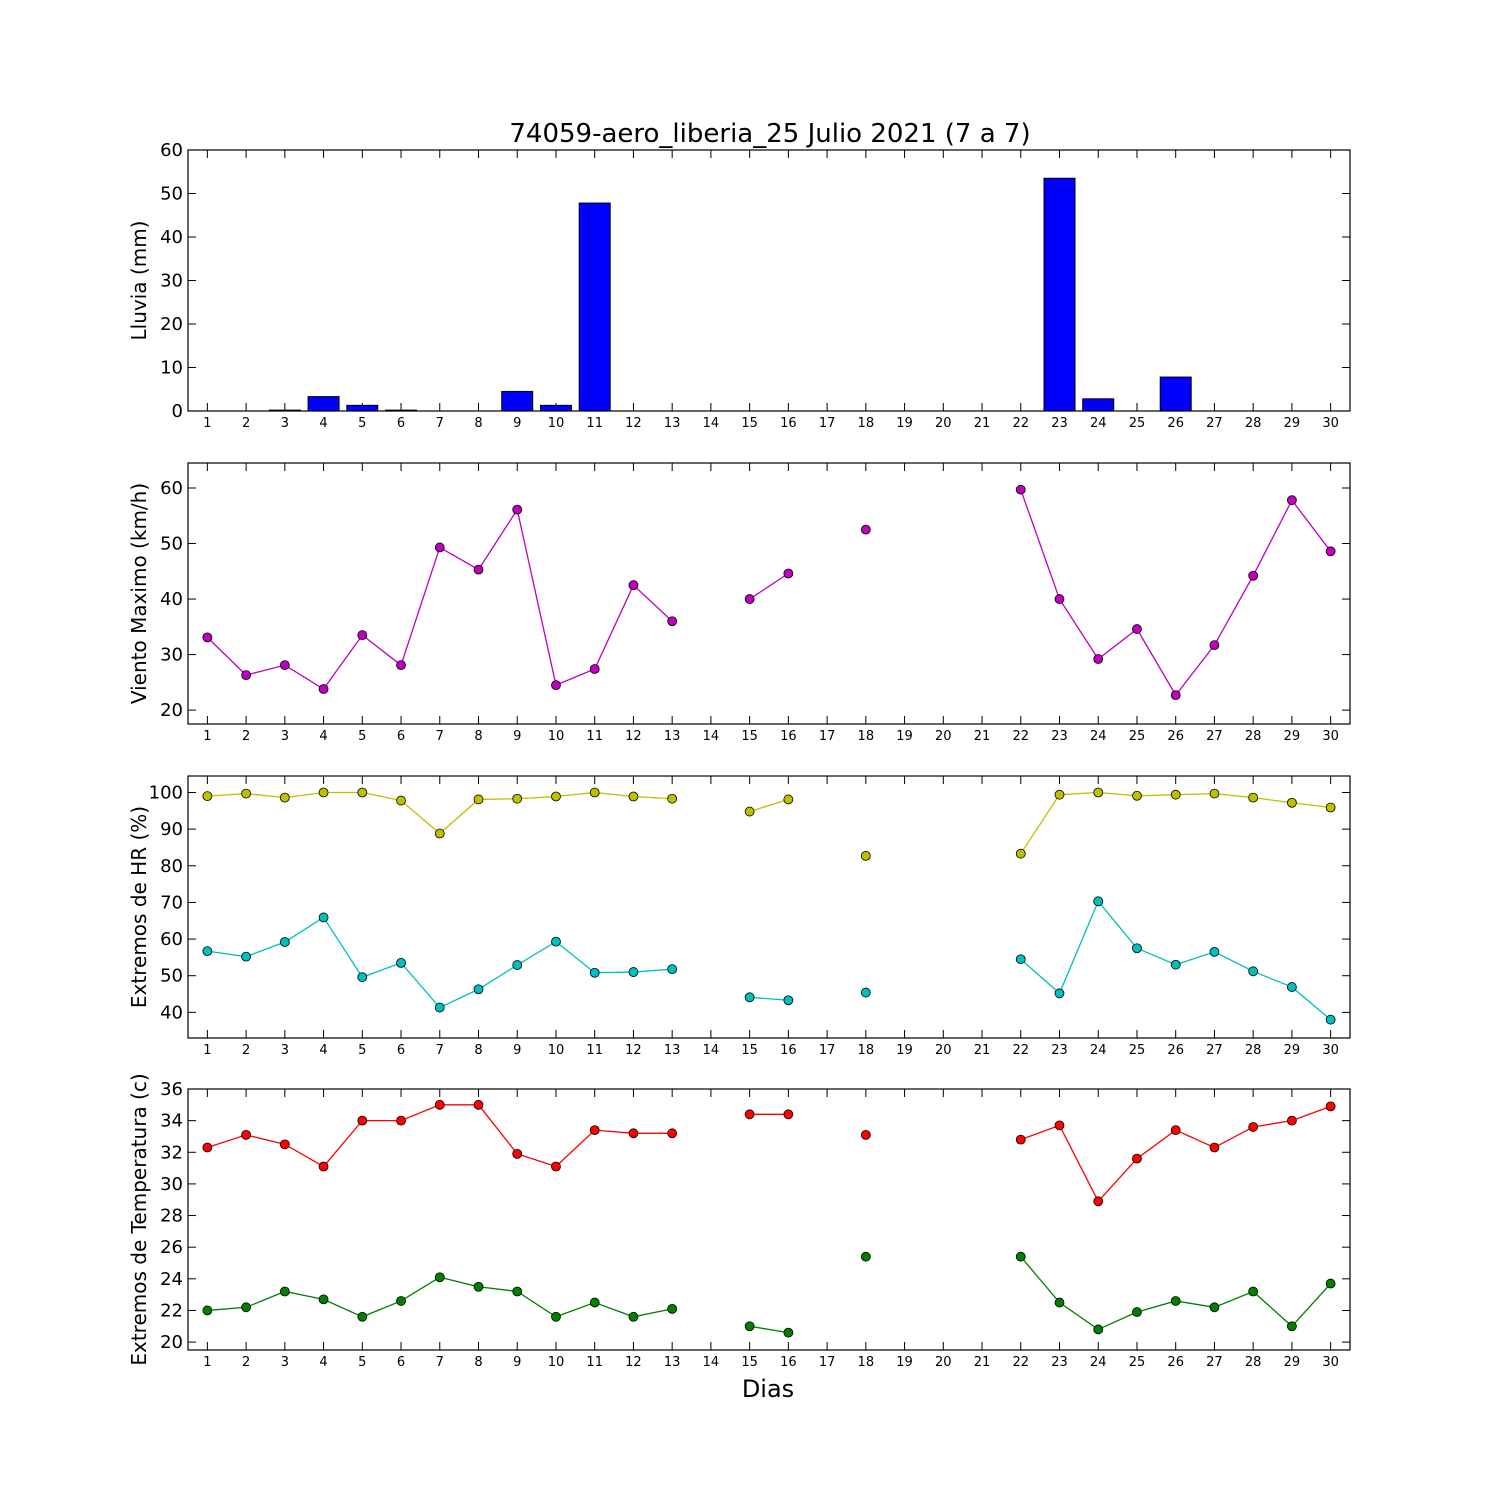  I want to click on x-tick-label: 19, so click(904, 1050).